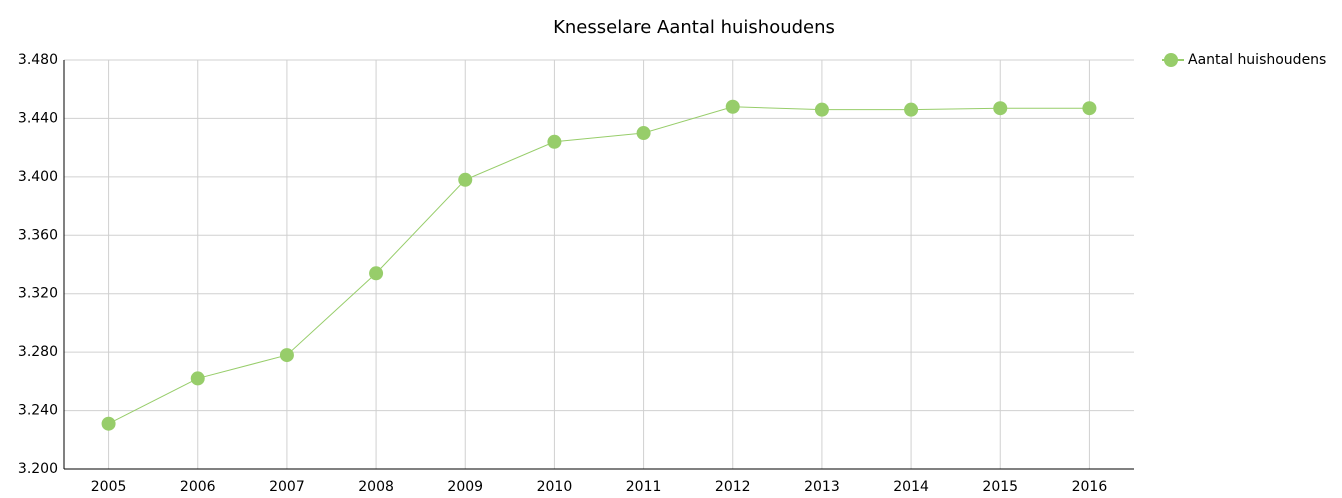 Image resolution: width=1342 pixels, height=498 pixels. Describe the element at coordinates (109, 487) in the screenshot. I see `x-tick-label: 2005` at that location.